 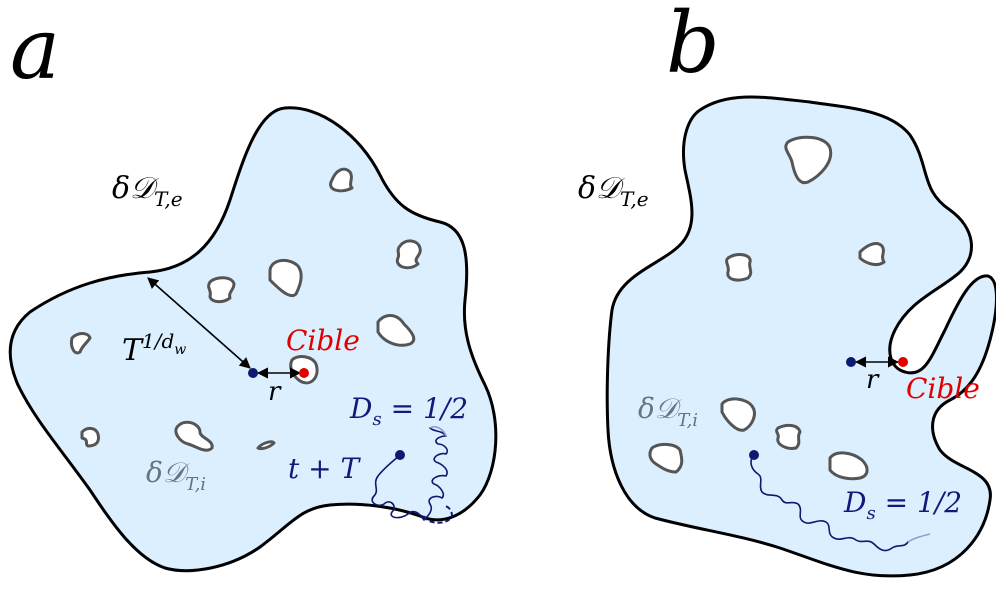 I want to click on distance-arrow, so click(x=199, y=323).